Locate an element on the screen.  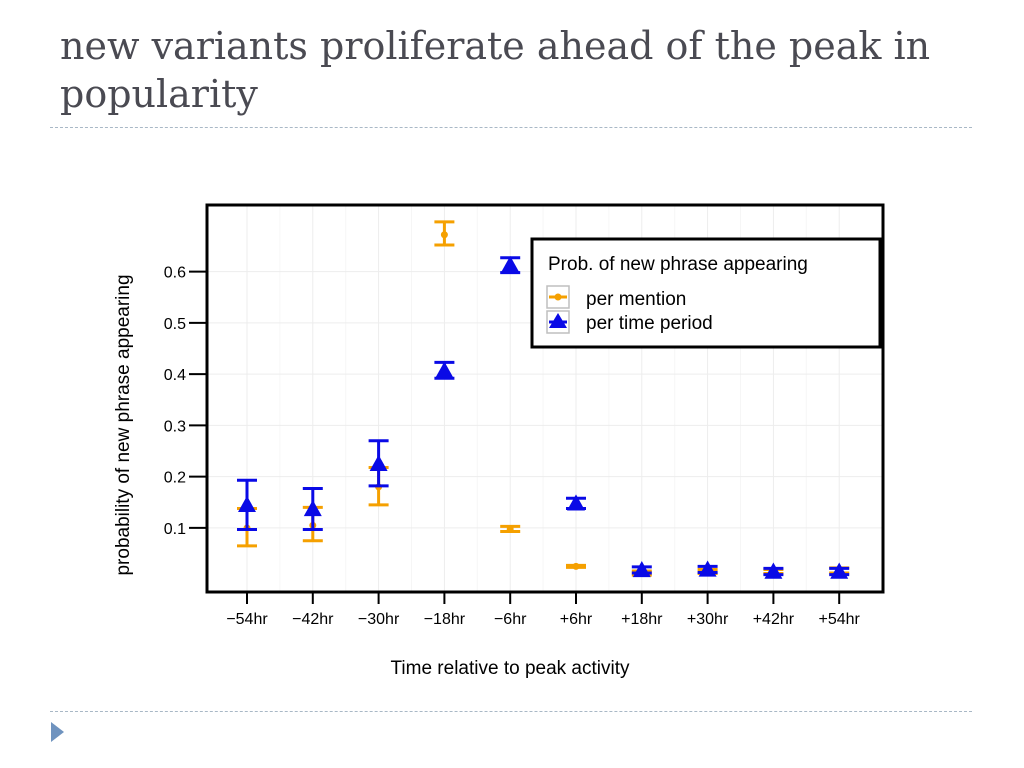
x-tick-label: +54hr is located at coordinates (840, 619).